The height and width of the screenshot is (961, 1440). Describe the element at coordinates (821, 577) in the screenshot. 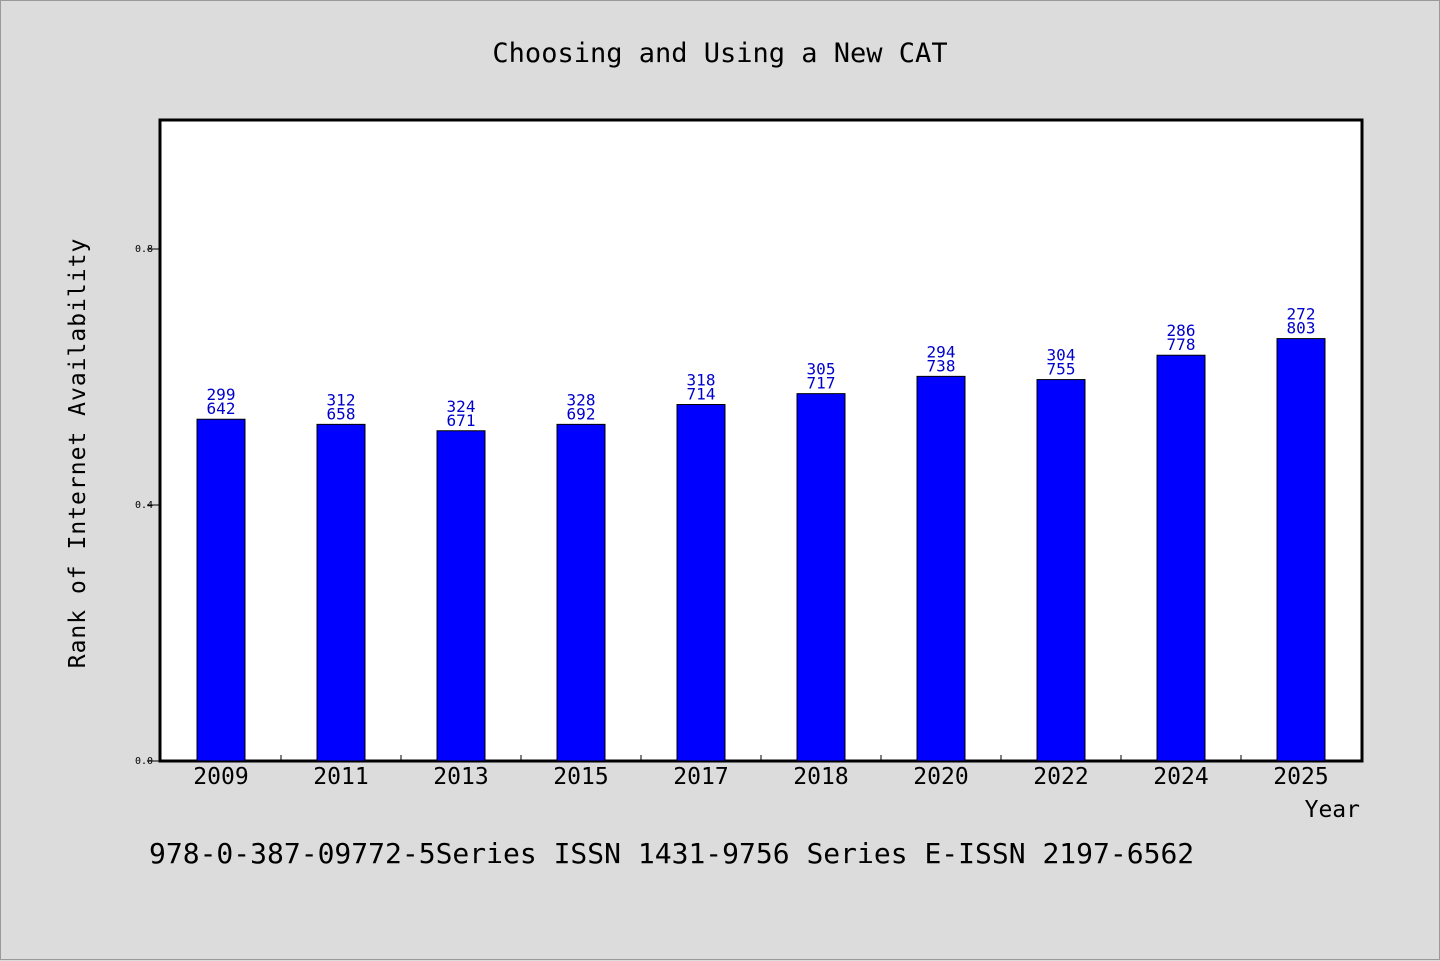

I see `bar-2018` at that location.